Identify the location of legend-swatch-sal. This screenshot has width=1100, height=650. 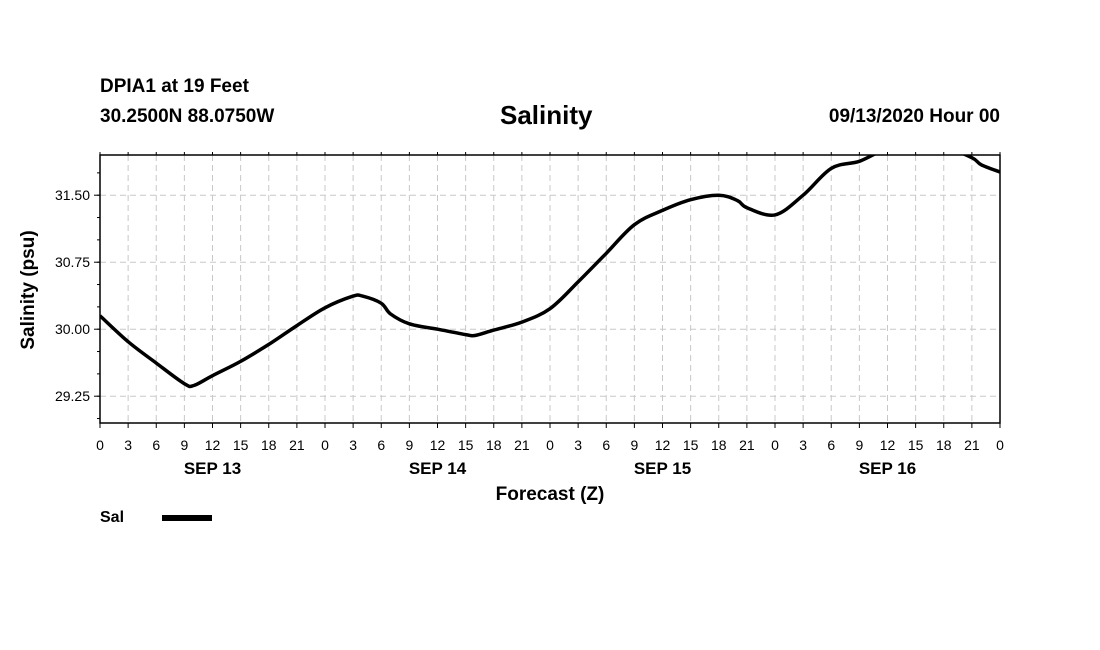
(187, 518).